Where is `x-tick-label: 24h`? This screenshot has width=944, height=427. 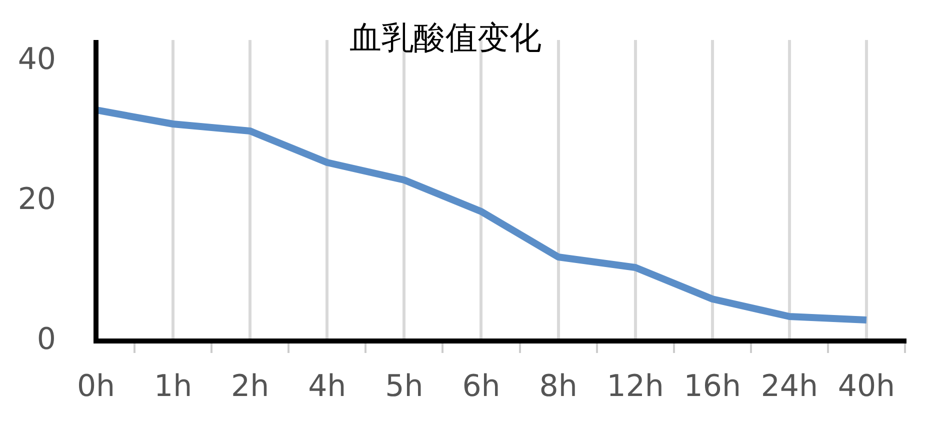
x-tick-label: 24h is located at coordinates (789, 386).